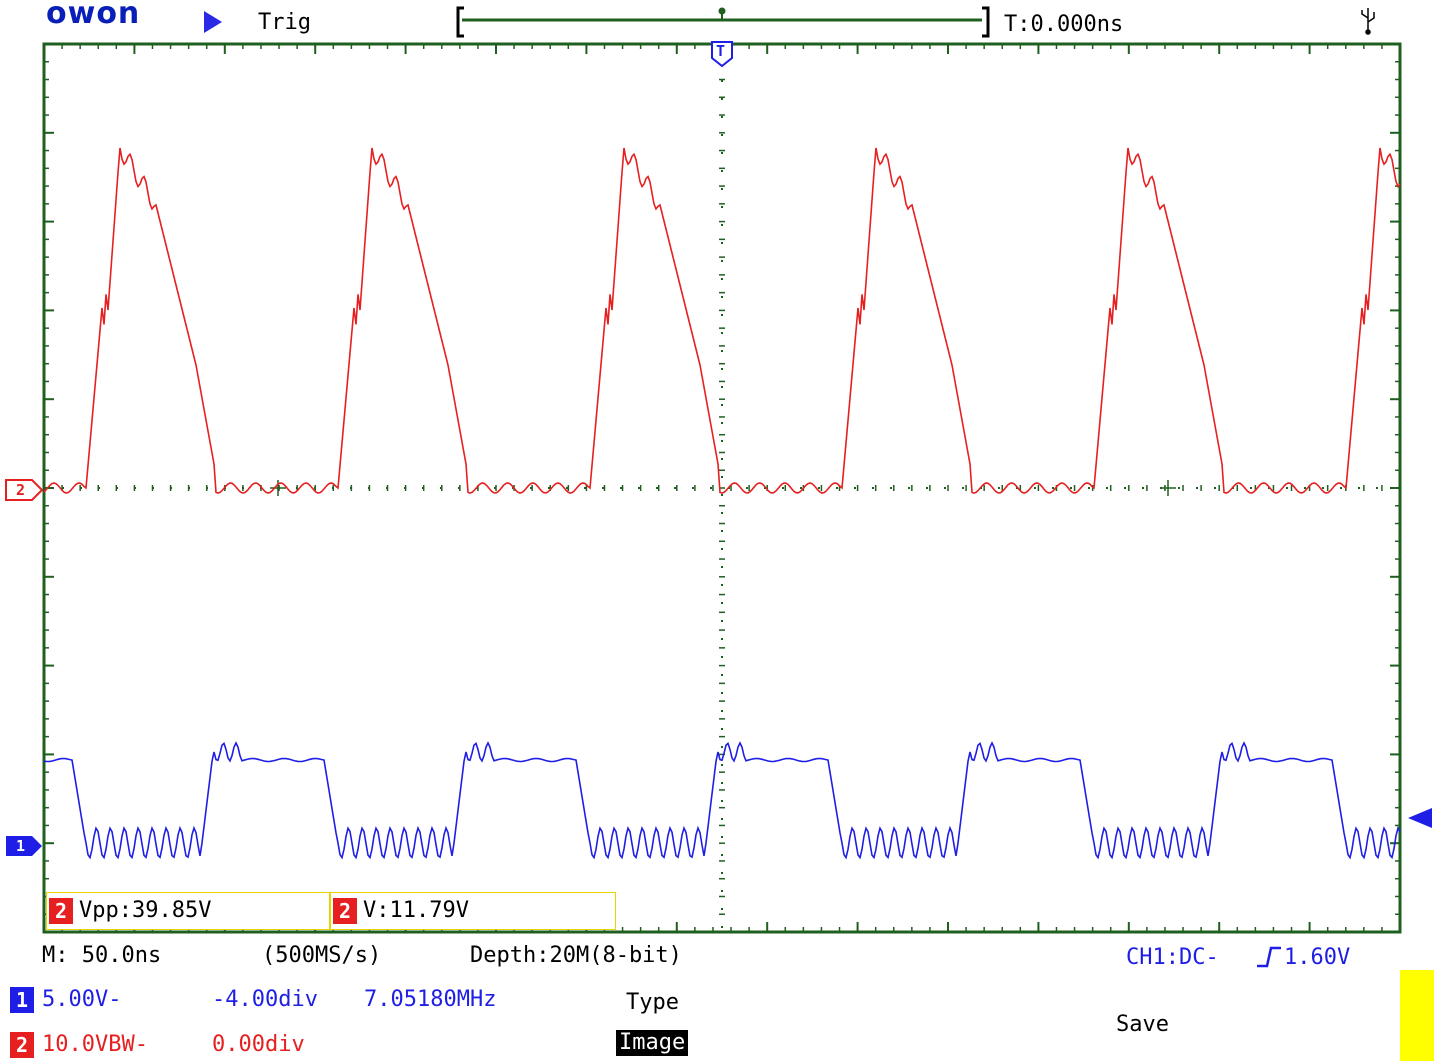 The width and height of the screenshot is (1440, 1061). Describe the element at coordinates (322, 955) in the screenshot. I see `sample-rate: (500MS/s)` at that location.